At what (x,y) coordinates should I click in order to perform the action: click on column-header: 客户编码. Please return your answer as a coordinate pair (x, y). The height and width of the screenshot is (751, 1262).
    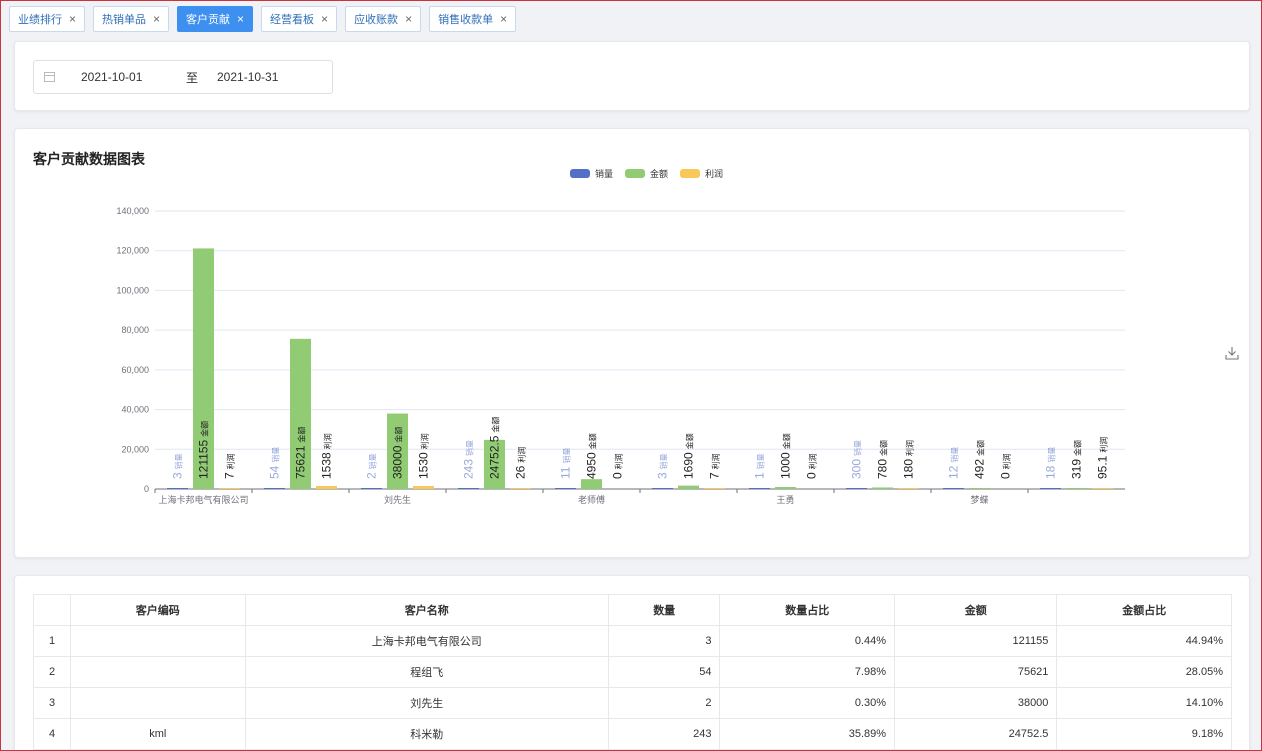
    Looking at the image, I should click on (158, 610).